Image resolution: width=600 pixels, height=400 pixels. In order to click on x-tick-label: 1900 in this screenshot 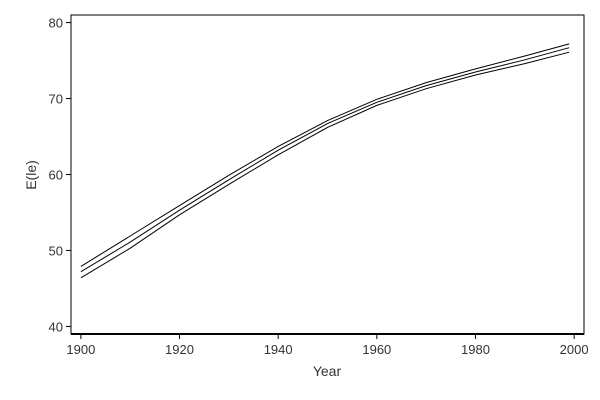, I will do `click(80, 349)`.